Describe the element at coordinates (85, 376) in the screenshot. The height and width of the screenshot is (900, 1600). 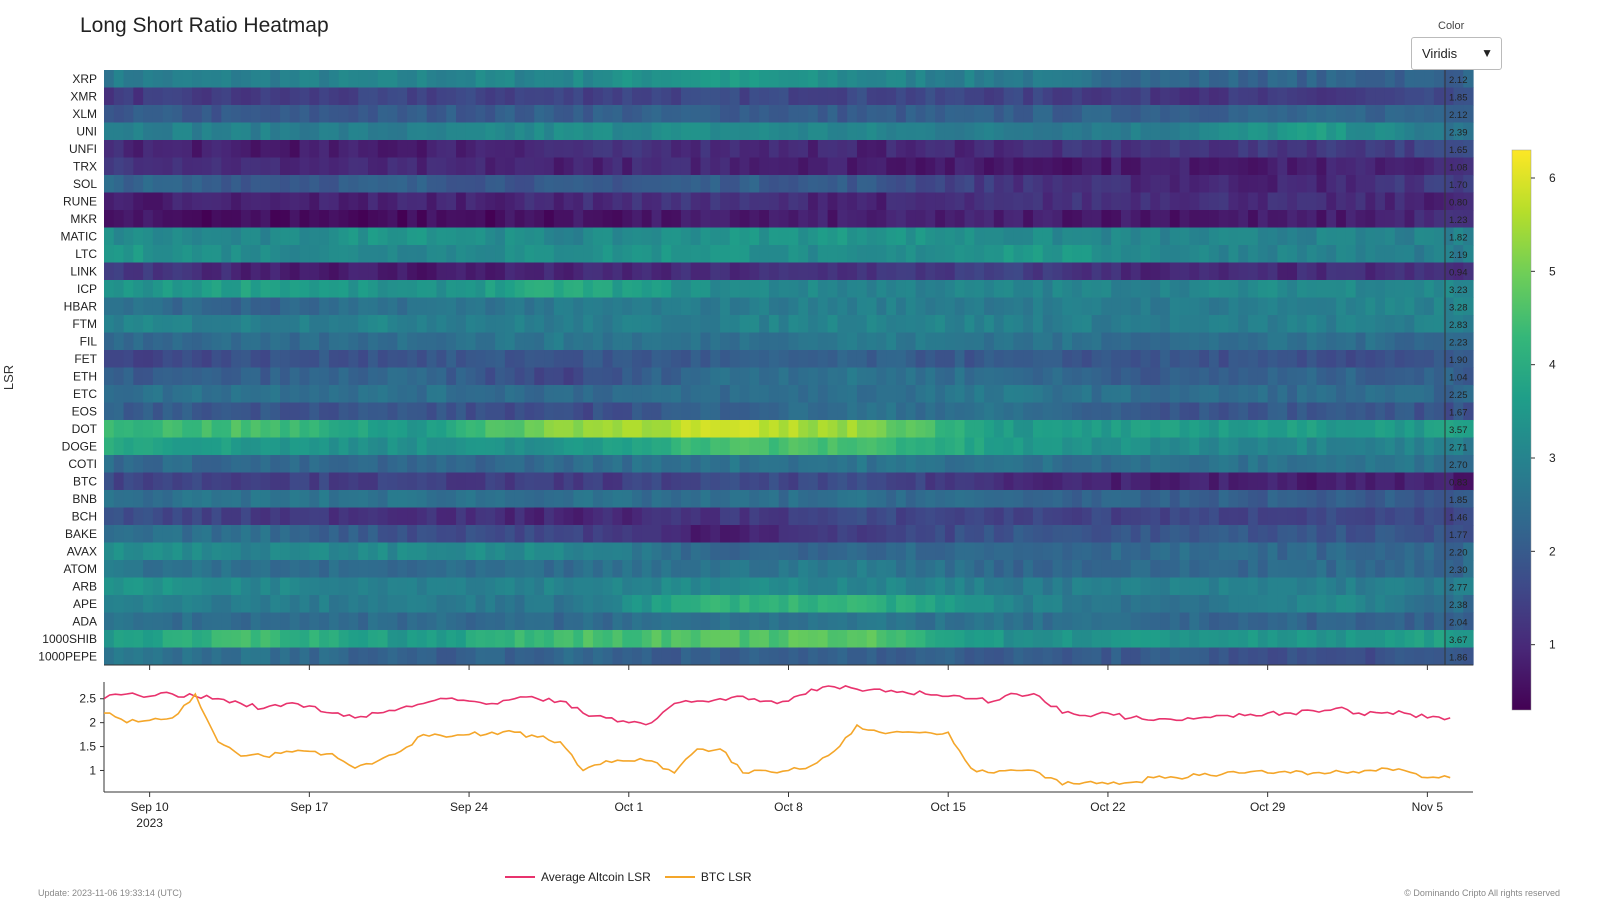
I see `row-label-eth: ETH` at that location.